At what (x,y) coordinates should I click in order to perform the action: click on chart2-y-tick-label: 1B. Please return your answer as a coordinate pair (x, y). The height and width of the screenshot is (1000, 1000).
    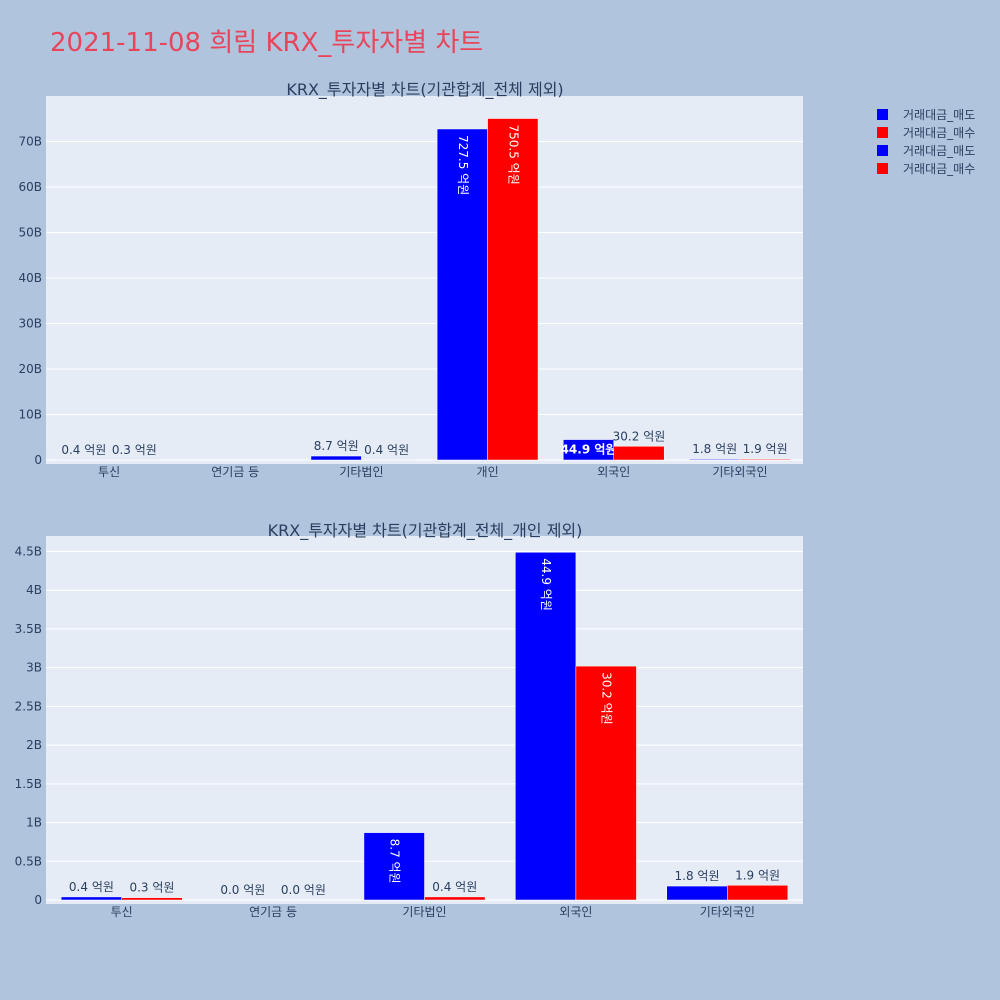
    Looking at the image, I should click on (34, 823).